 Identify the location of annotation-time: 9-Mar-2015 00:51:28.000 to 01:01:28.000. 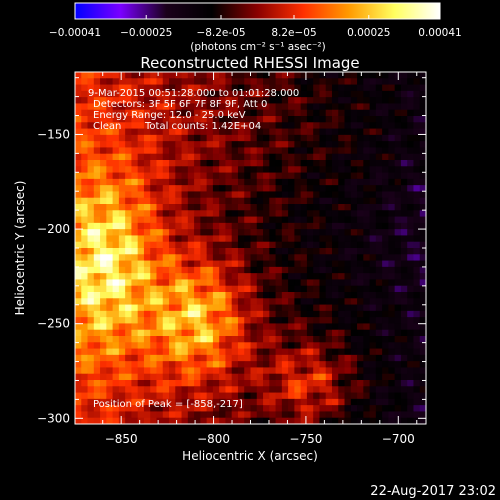
(193, 93).